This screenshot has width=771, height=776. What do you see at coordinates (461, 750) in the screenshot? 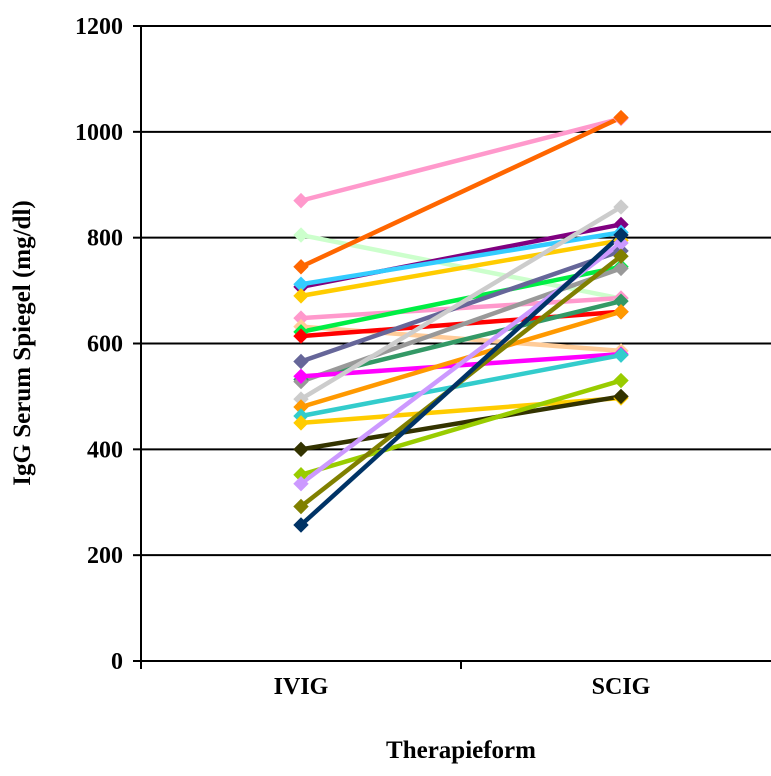
I see `x-axis-title: Therapieform` at bounding box center [461, 750].